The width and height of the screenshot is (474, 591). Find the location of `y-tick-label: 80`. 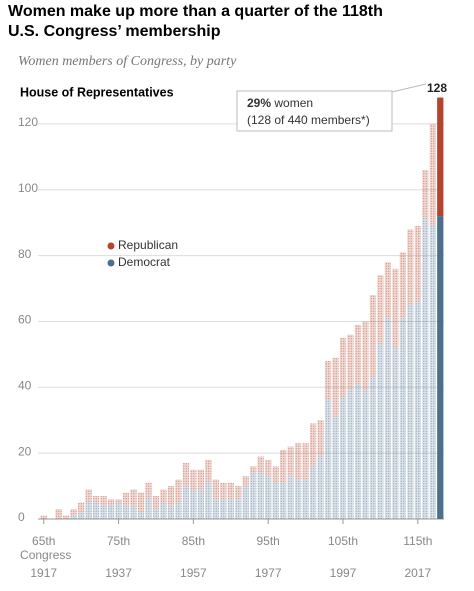

y-tick-label: 80 is located at coordinates (25, 254).